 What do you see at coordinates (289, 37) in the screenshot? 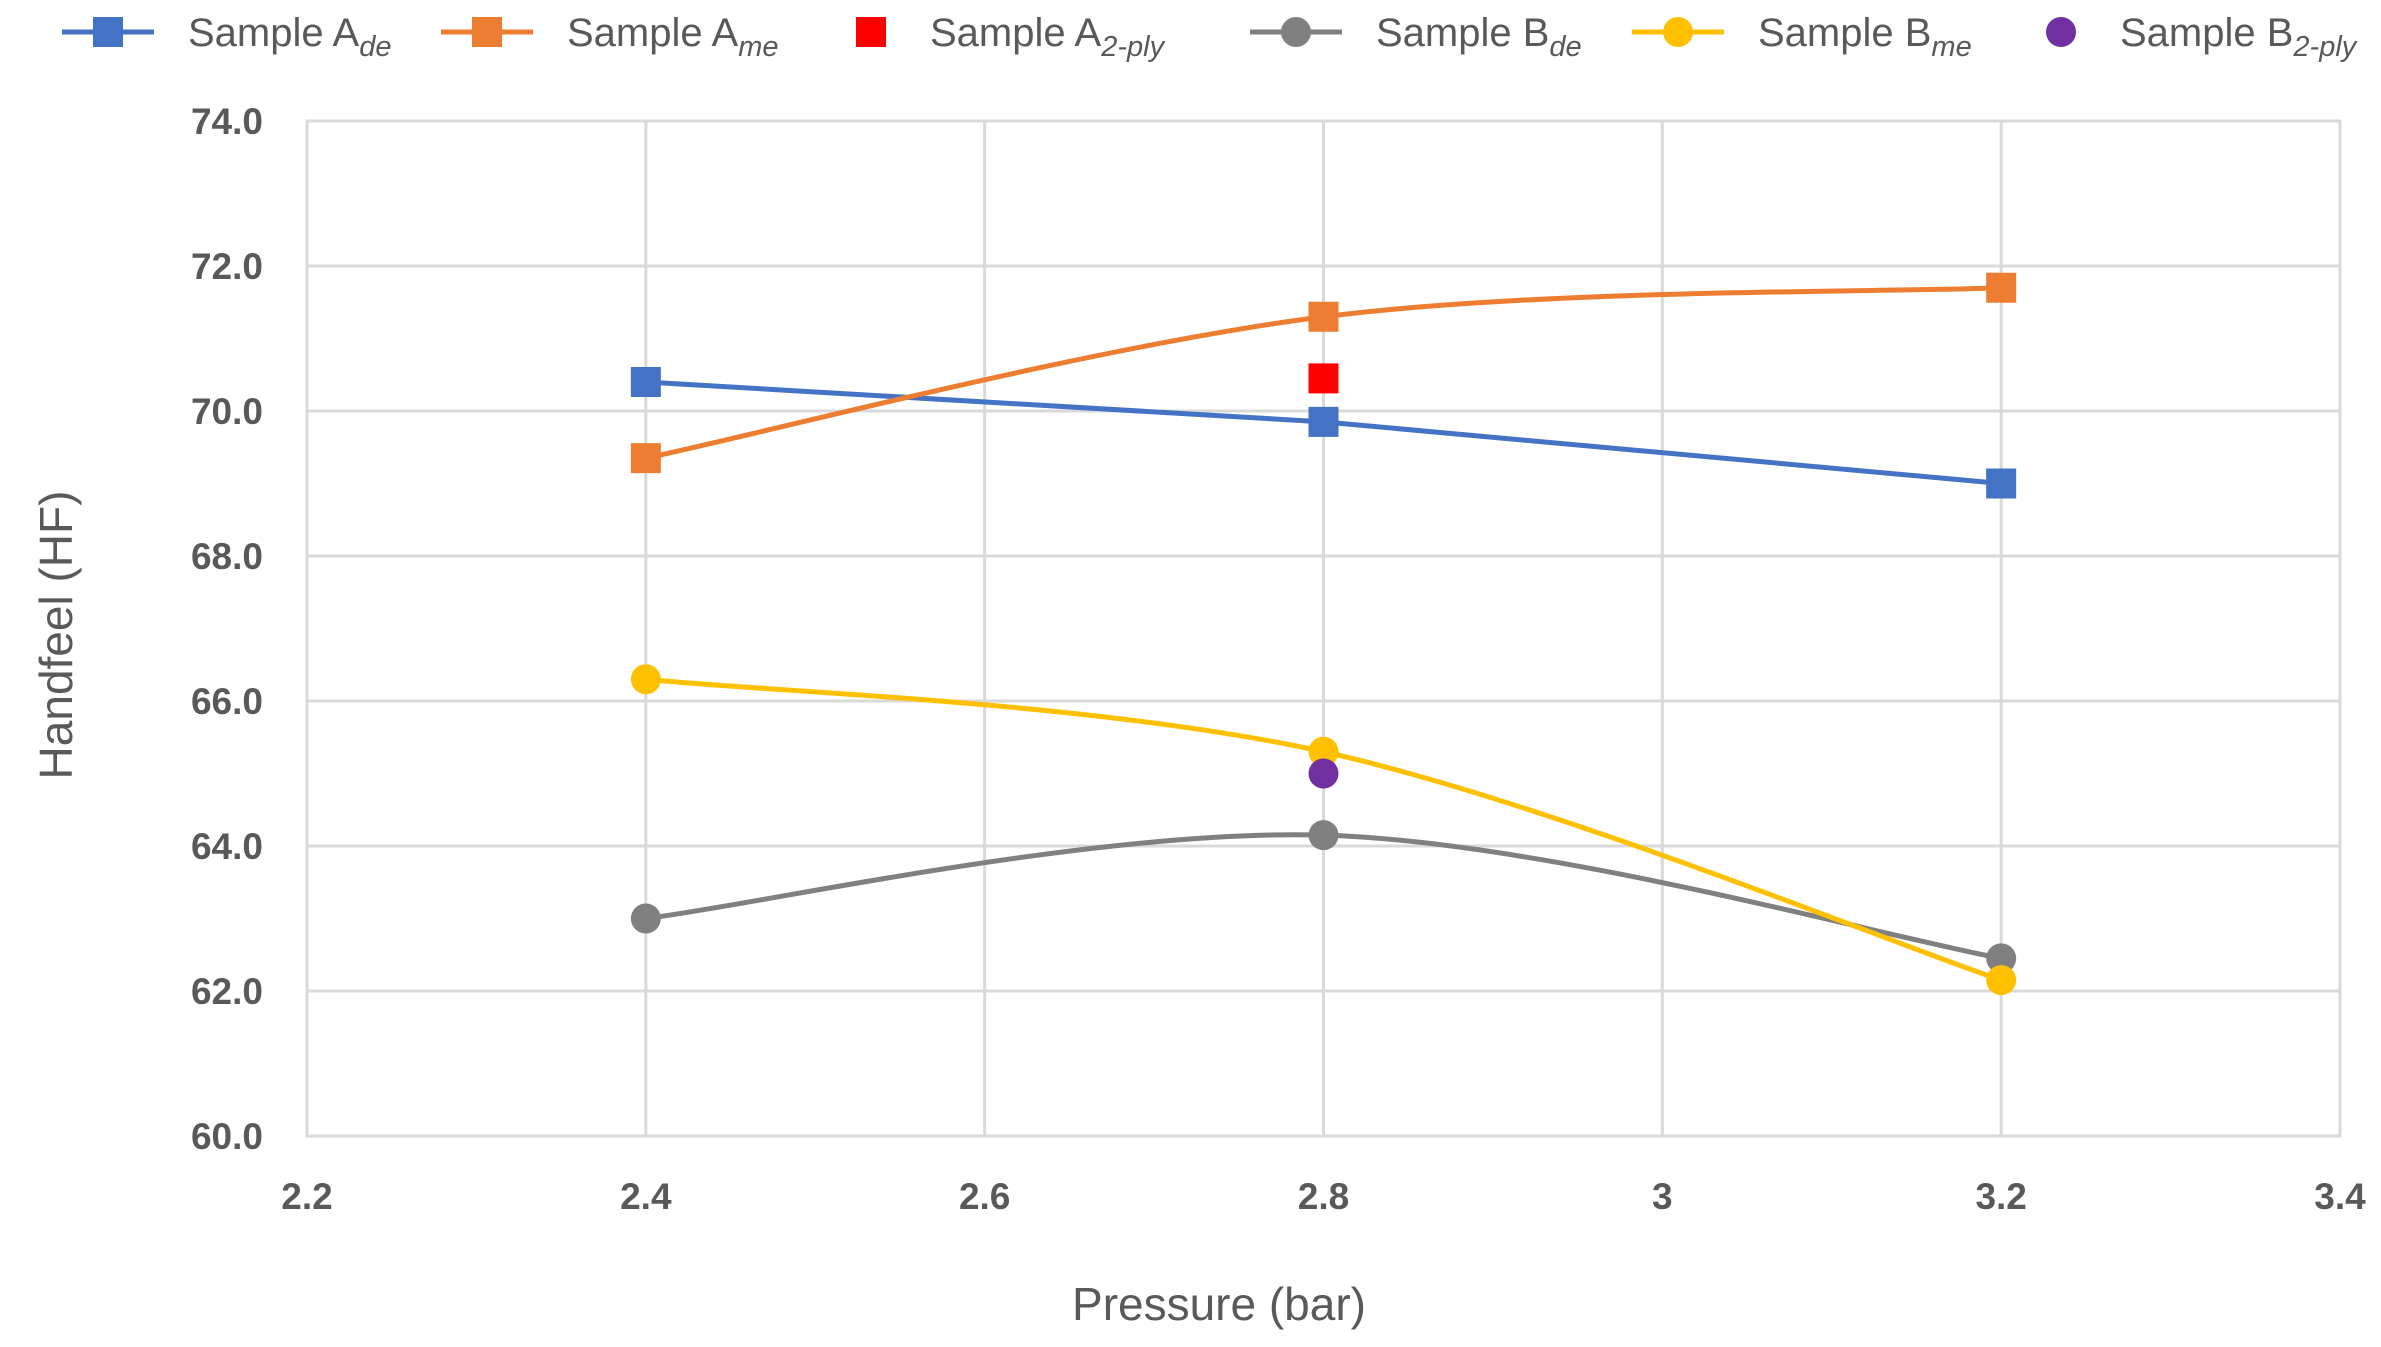
I see `legend-label-sample-a-de: Sample Ade` at bounding box center [289, 37].